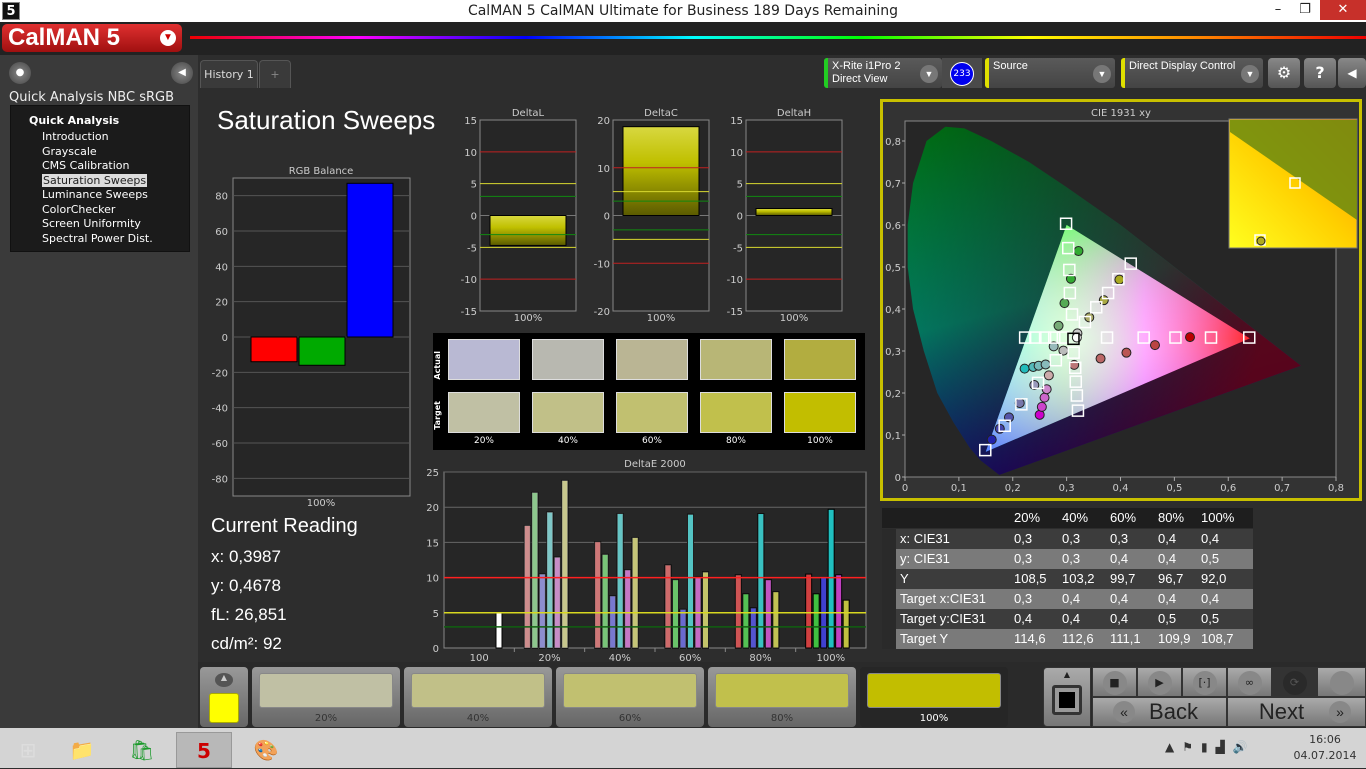 The image size is (1366, 769). Describe the element at coordinates (1067, 518) in the screenshot. I see `table-header: 20% 40% 60% 80% 100%` at that location.